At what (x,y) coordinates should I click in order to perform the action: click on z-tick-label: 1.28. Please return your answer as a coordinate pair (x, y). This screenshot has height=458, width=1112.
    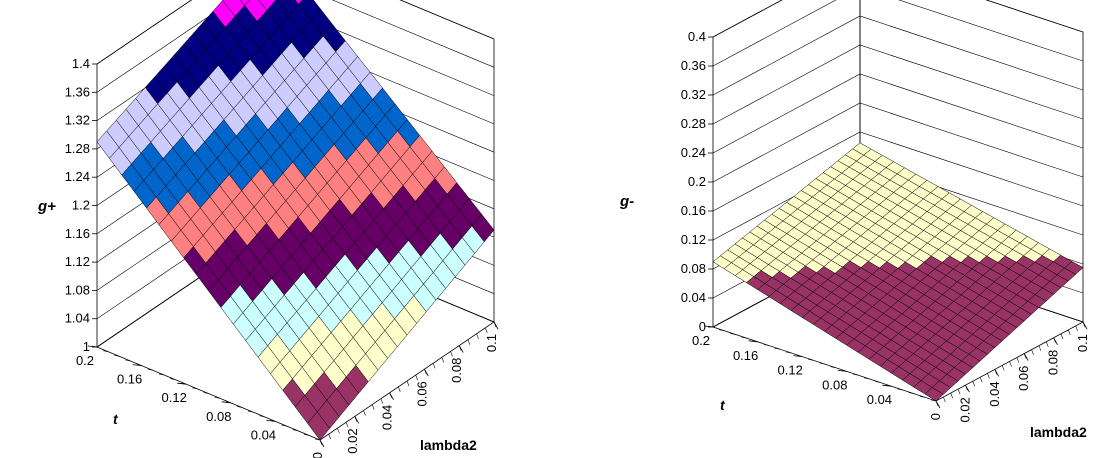
    Looking at the image, I should click on (77, 148).